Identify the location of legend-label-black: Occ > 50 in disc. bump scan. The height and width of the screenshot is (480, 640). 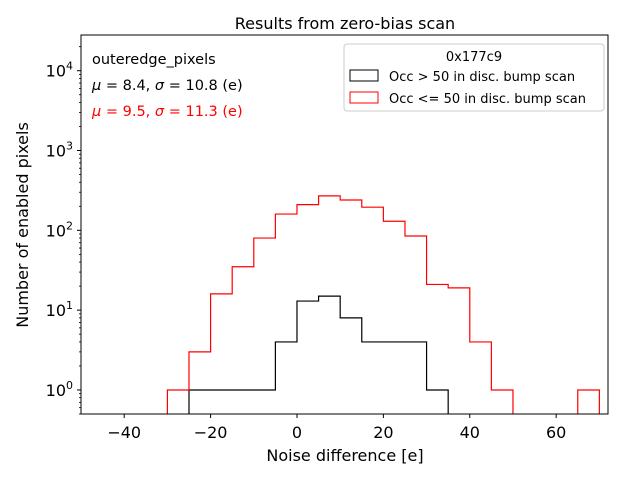
(482, 77).